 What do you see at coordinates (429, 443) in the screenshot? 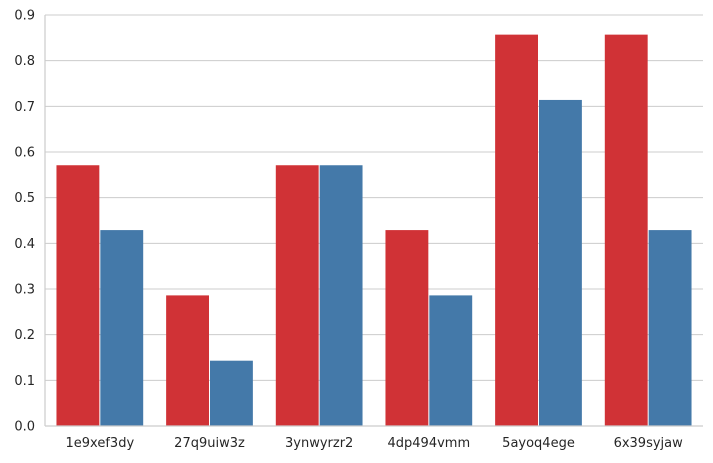
I see `x-tick-label: 4dp494vmm` at bounding box center [429, 443].